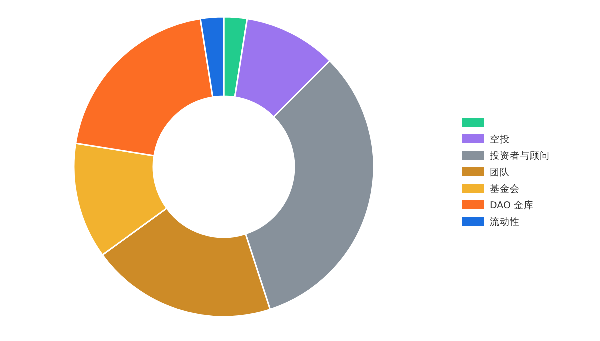 This screenshot has height=341, width=600. I want to click on legend-label: 空投, so click(500, 140).